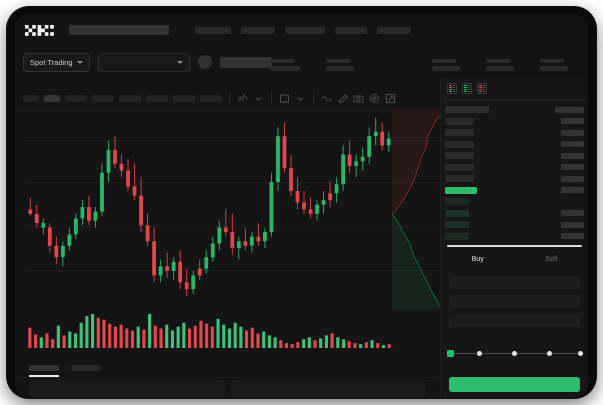 Image resolution: width=603 pixels, height=405 pixels. I want to click on submit-buy-button, so click(514, 384).